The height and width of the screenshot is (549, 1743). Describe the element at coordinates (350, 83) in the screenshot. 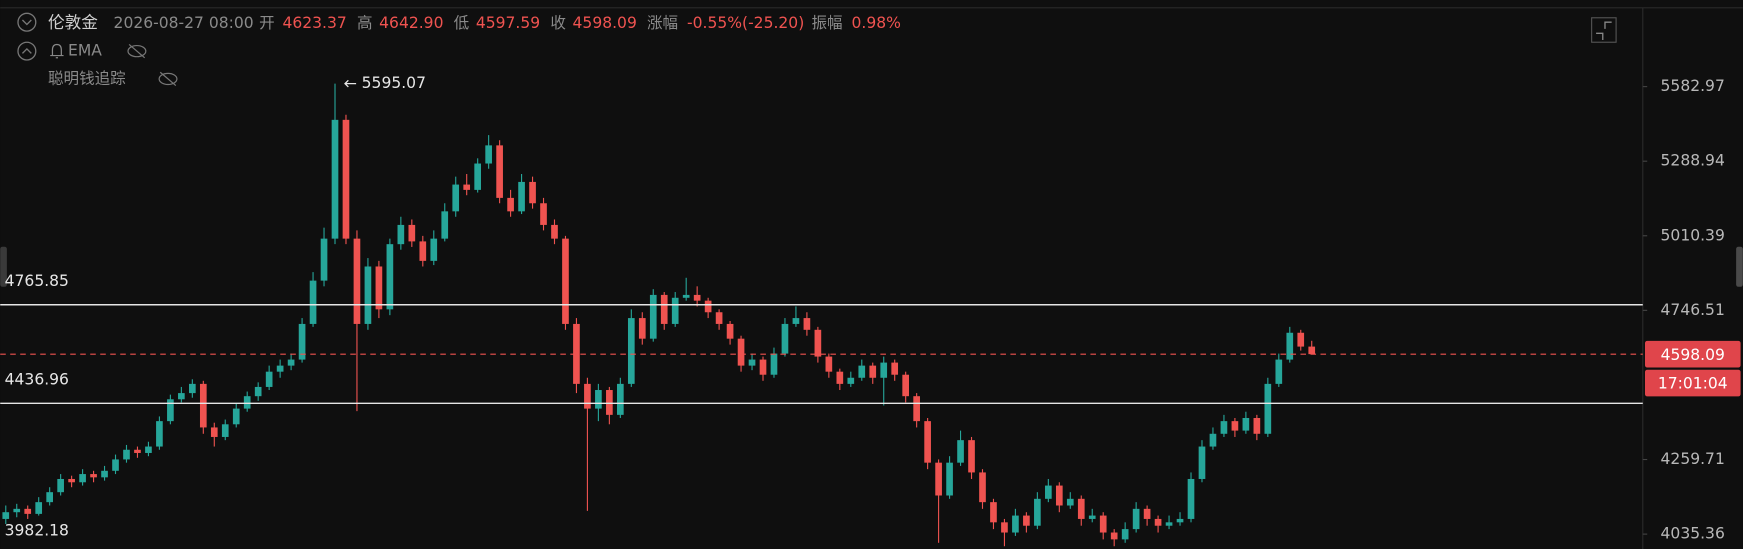

I see `marker-arrow` at that location.